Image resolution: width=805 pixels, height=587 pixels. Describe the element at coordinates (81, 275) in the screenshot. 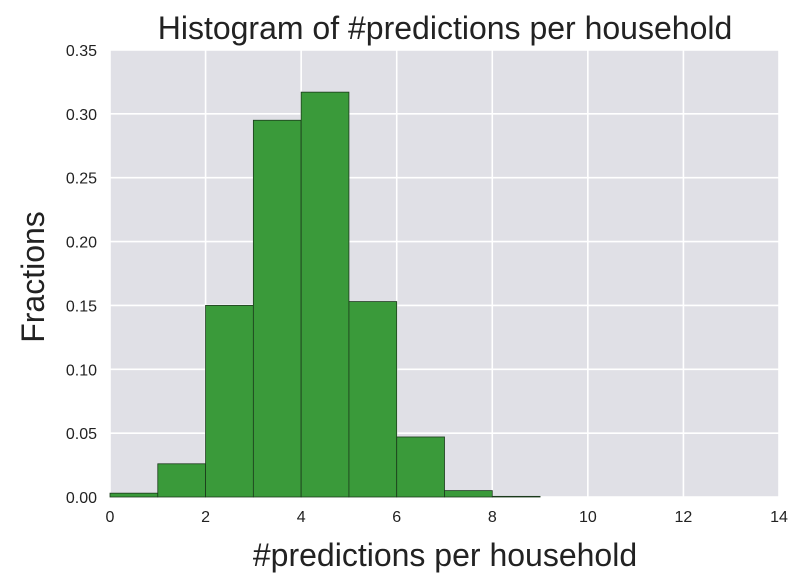

I see `y-ticks: 0.00 0.05 0.10 0.15 0.20 0.25 0.30 0.35` at that location.